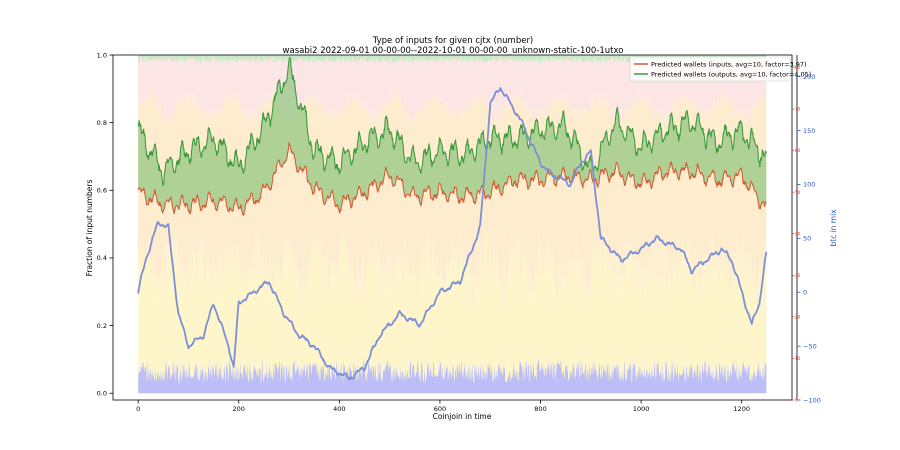 The height and width of the screenshot is (450, 900). What do you see at coordinates (641, 409) in the screenshot?
I see `x-tick-label: 1000` at bounding box center [641, 409].